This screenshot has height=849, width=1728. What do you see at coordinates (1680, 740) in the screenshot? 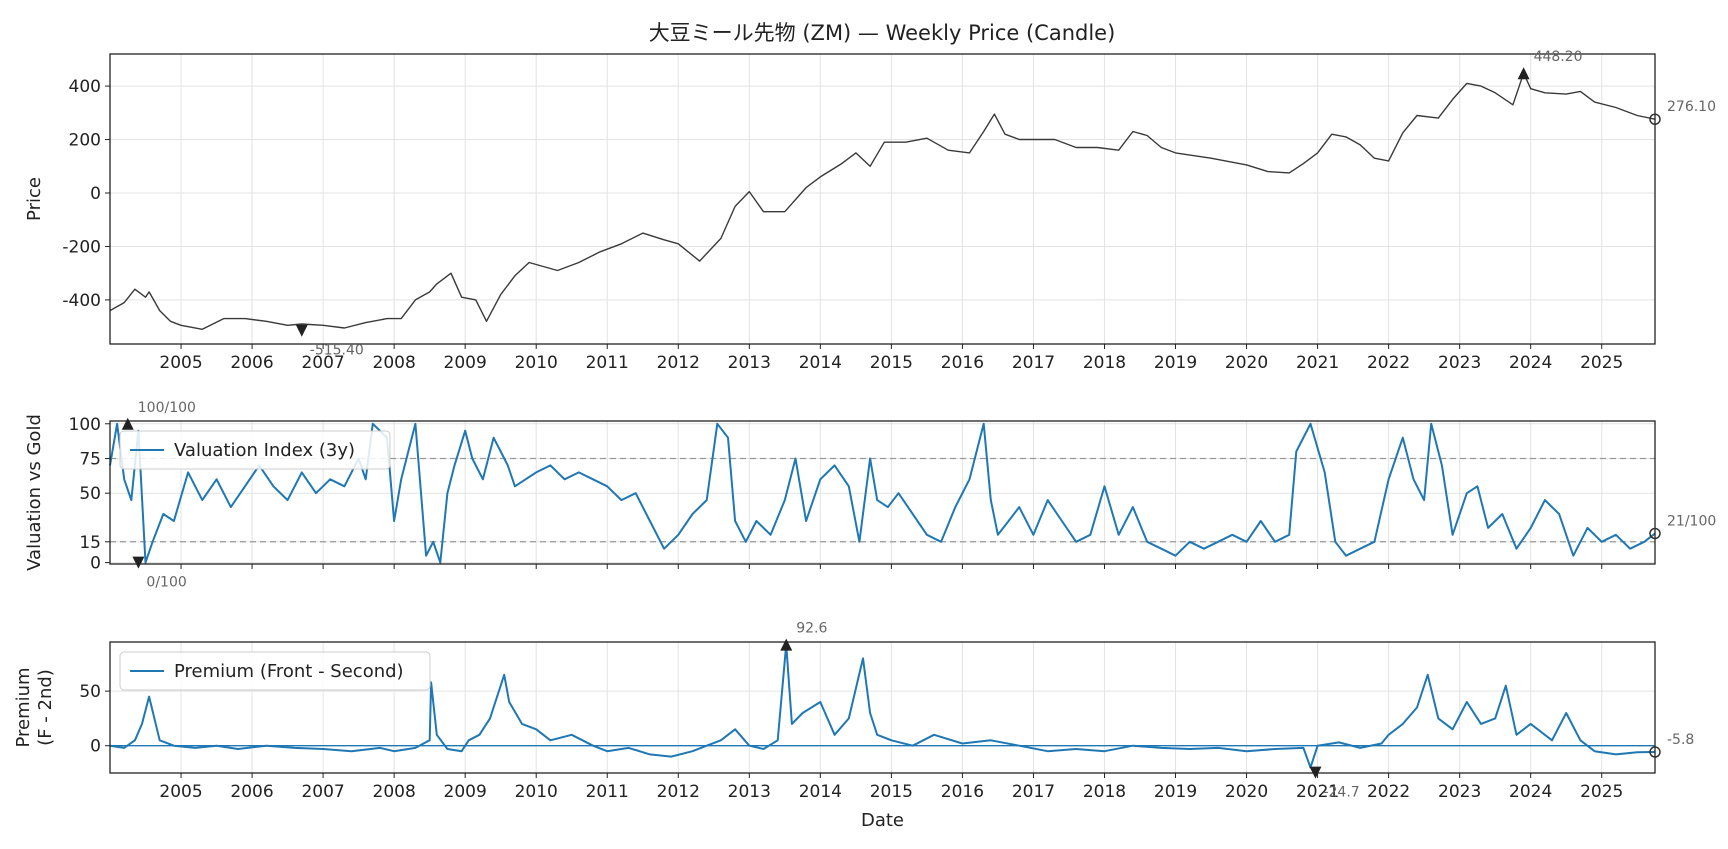
I see `last-value-label: -5.8` at bounding box center [1680, 740].